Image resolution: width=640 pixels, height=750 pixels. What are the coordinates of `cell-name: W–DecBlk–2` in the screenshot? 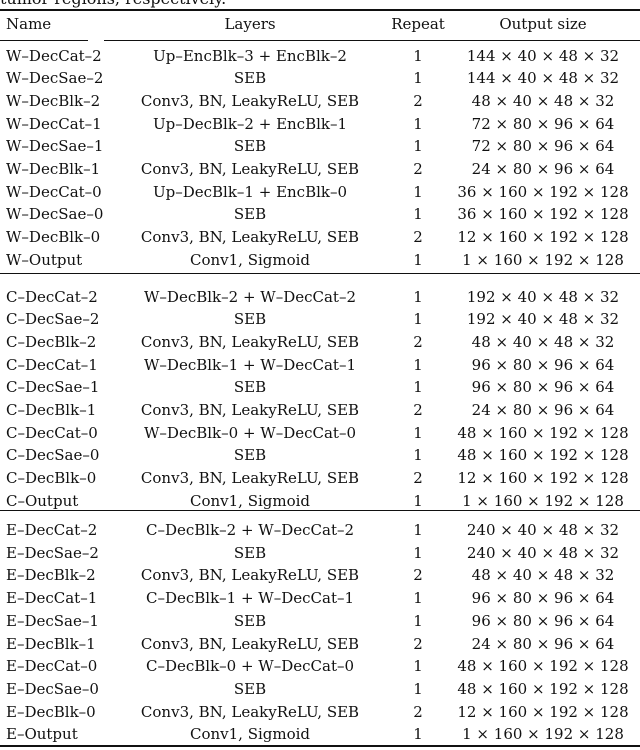 It's located at (53, 100).